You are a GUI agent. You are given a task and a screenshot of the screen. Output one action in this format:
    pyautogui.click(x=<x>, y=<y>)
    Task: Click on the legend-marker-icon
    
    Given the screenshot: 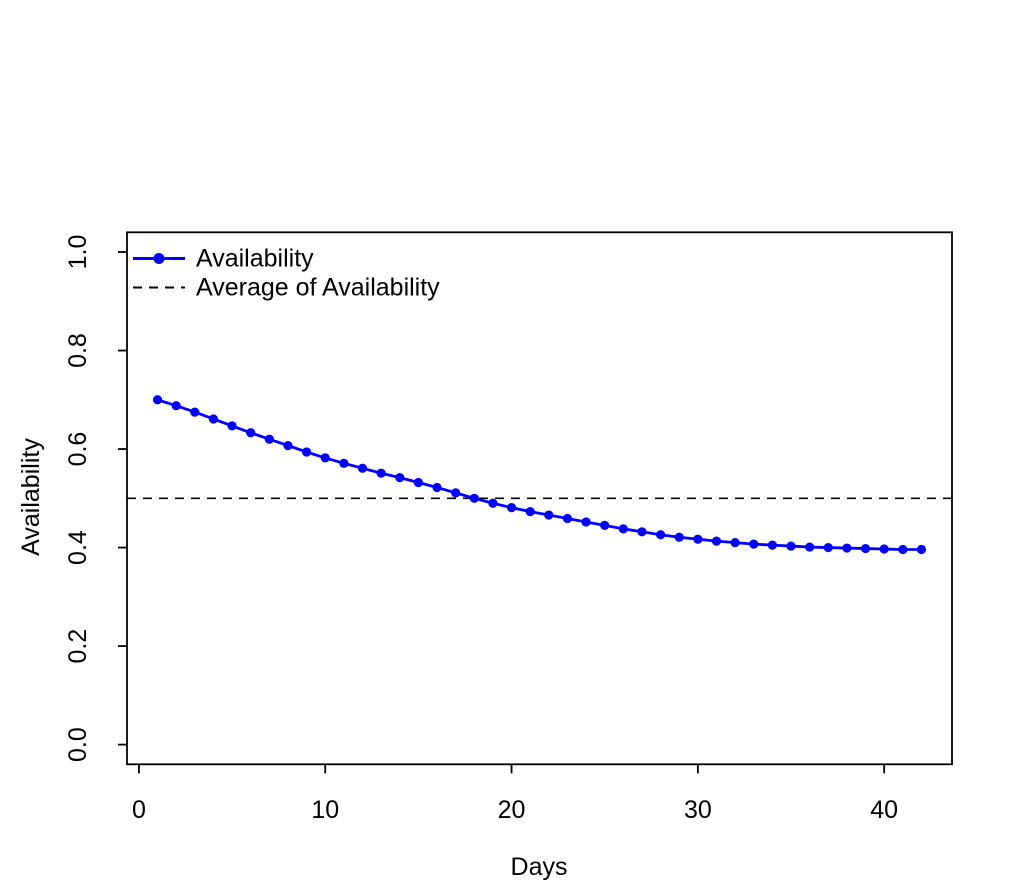 What is the action you would take?
    pyautogui.click(x=159, y=258)
    